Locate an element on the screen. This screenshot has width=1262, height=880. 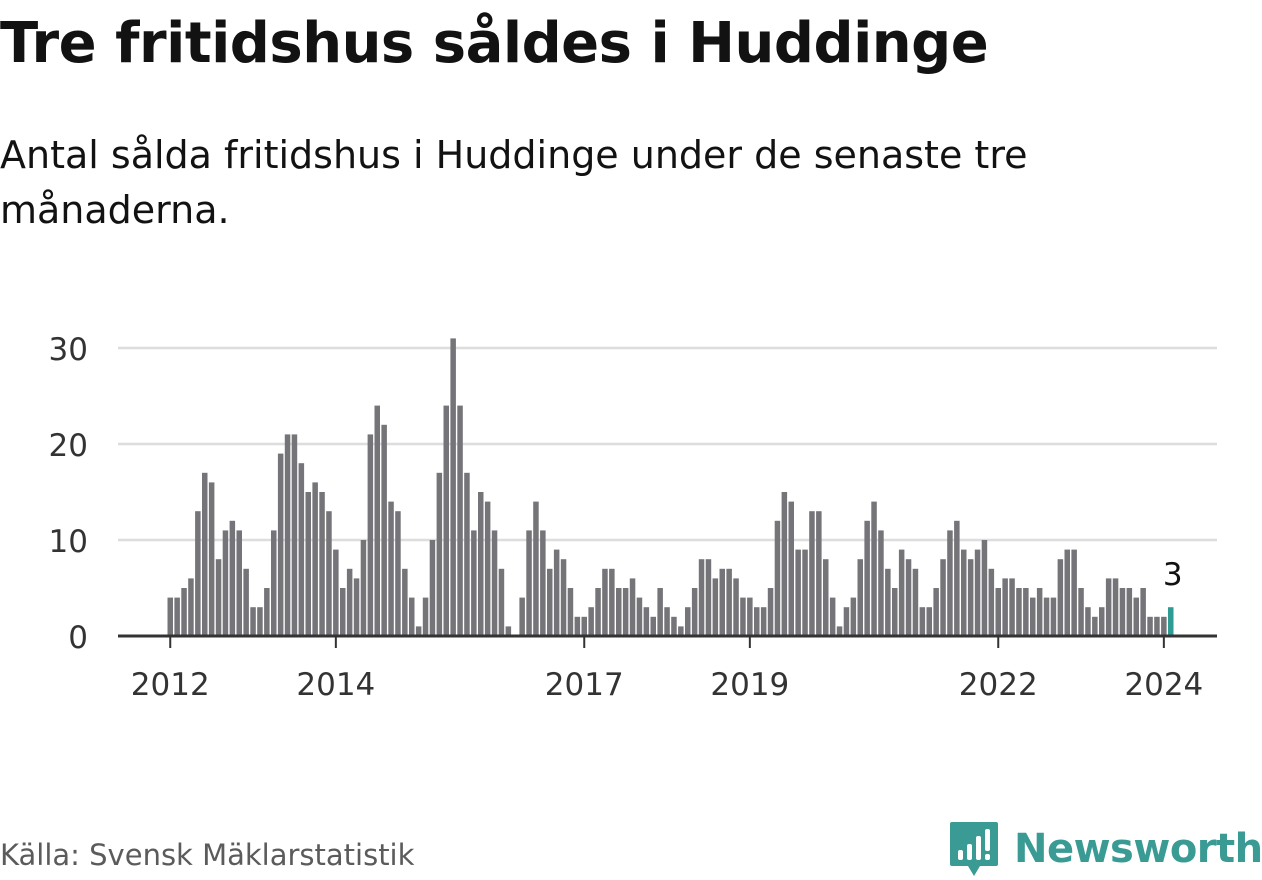
x-tick-label: 2017 is located at coordinates (584, 685).